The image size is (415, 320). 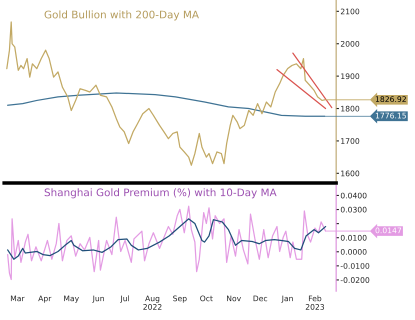 I want to click on chart-title: Shanghai Gold Premium (%) with 10-Day MA, so click(x=160, y=193).